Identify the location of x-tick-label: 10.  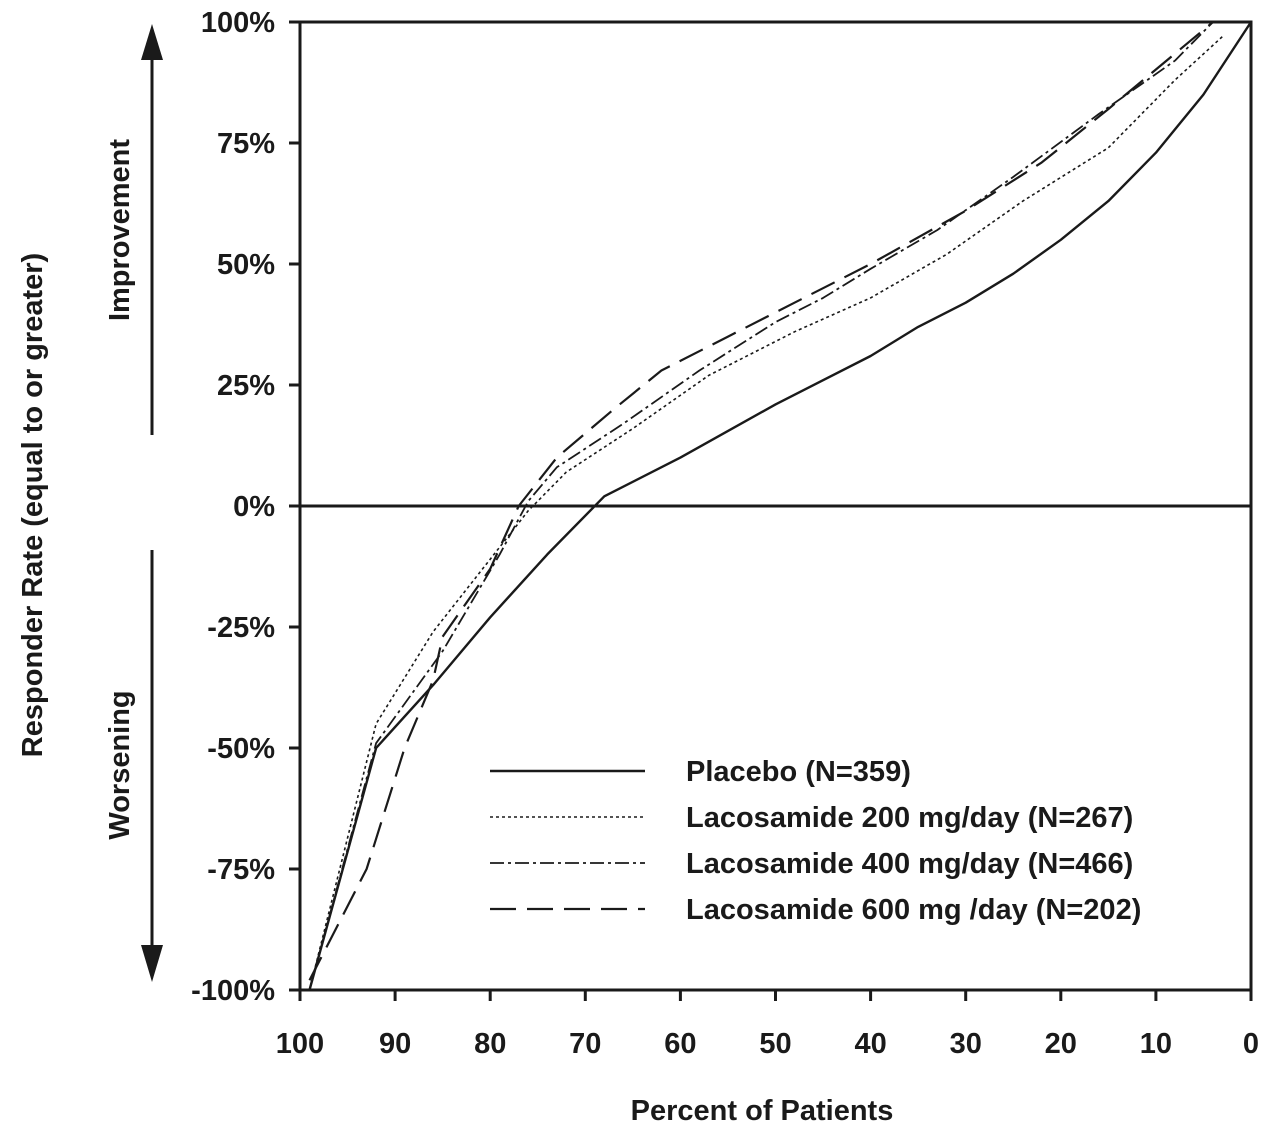
(1156, 1044).